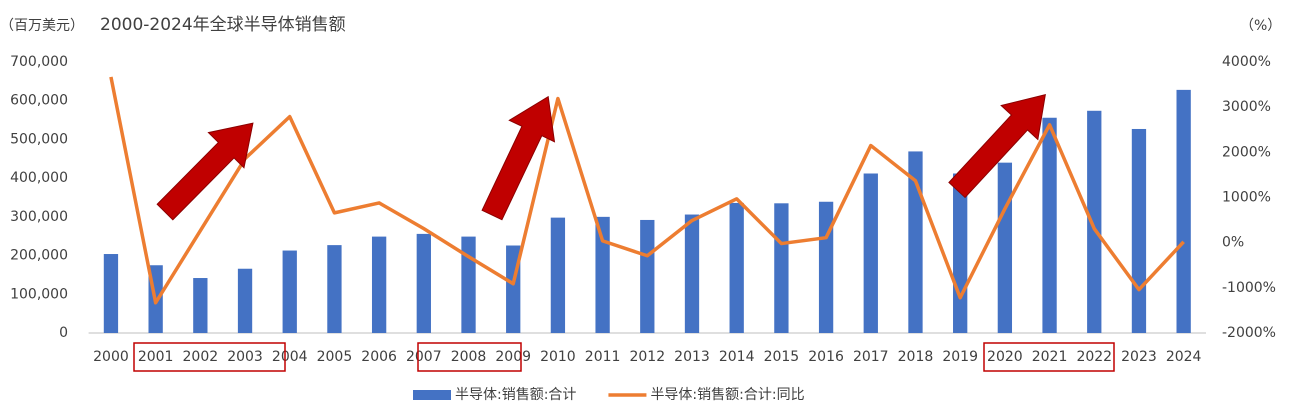 The width and height of the screenshot is (1289, 417). What do you see at coordinates (737, 357) in the screenshot?
I see `x-tick-label: 2014` at bounding box center [737, 357].